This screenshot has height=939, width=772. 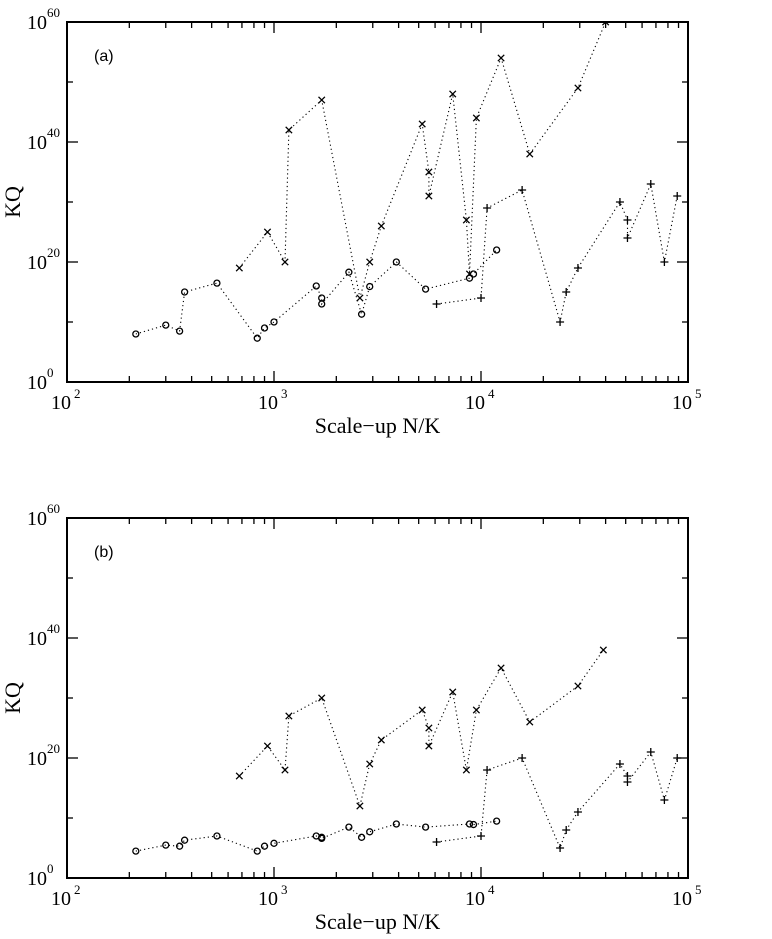 What do you see at coordinates (421, 728) in the screenshot?
I see `series-line-x` at bounding box center [421, 728].